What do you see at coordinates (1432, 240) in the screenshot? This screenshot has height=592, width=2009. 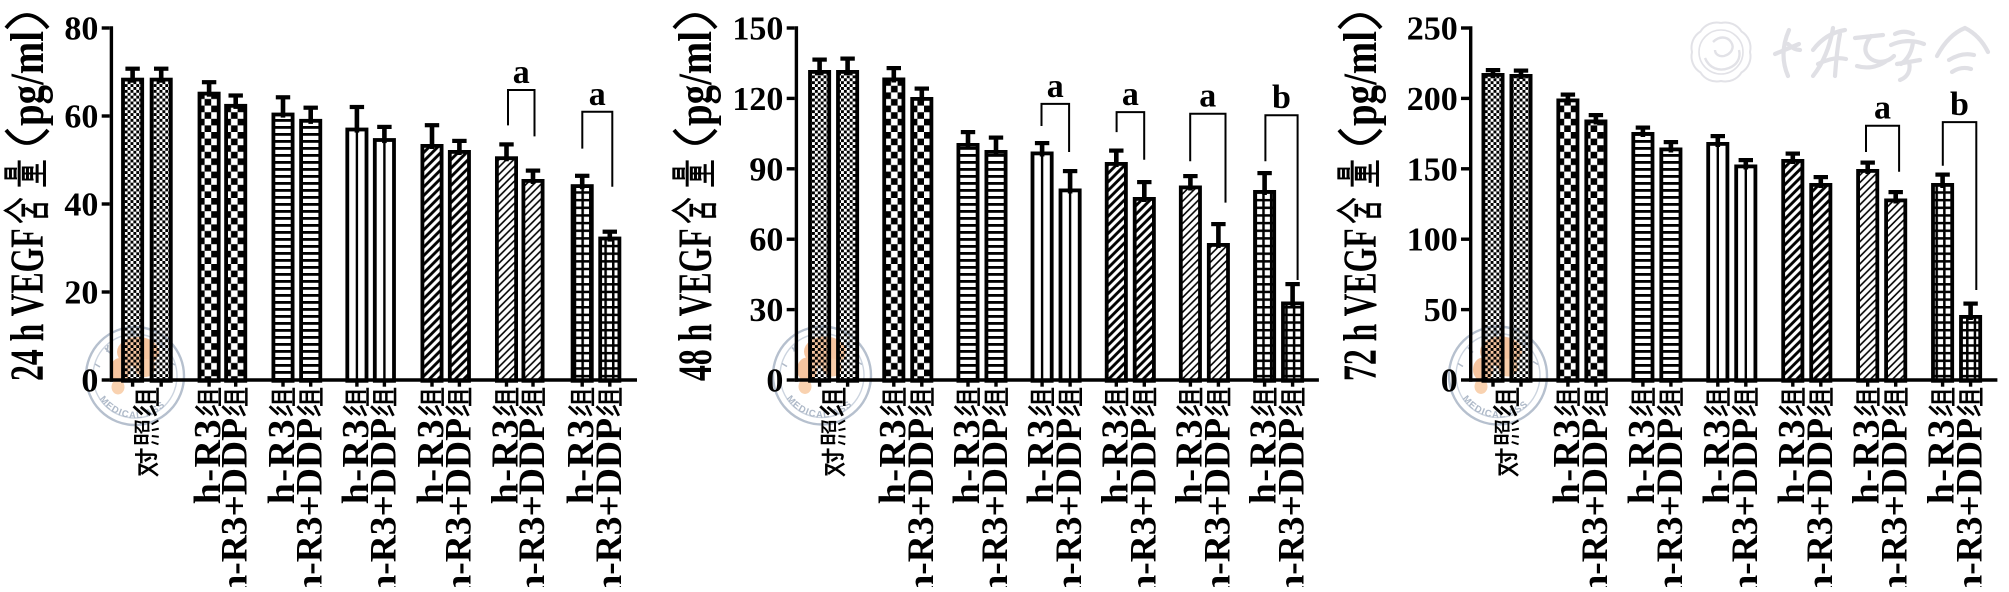 I see `svg-text: 100` at bounding box center [1432, 240].